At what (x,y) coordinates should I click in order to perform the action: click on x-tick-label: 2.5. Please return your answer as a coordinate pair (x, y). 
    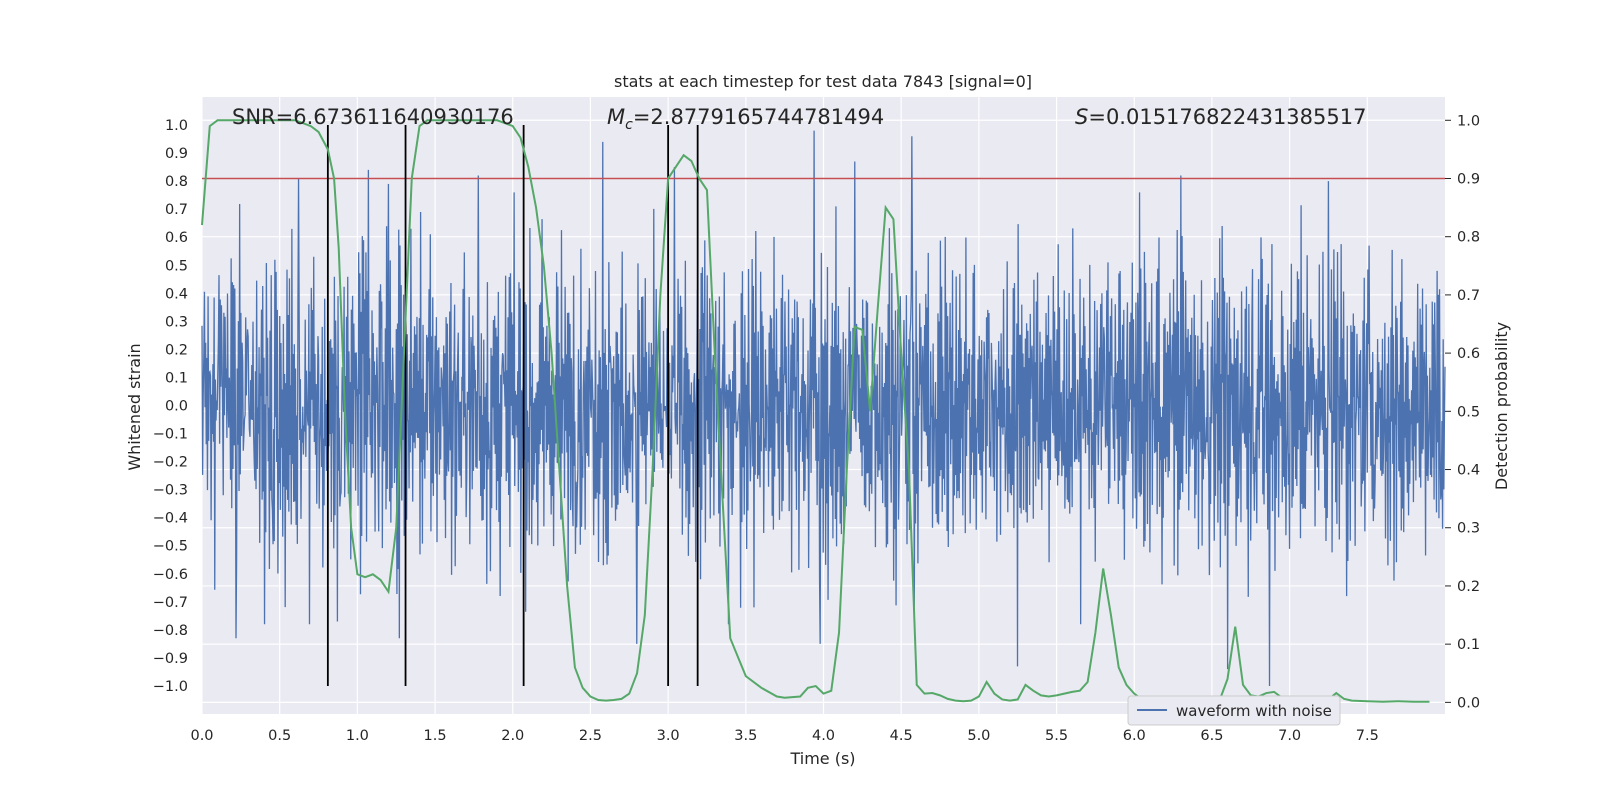
    Looking at the image, I should click on (590, 736).